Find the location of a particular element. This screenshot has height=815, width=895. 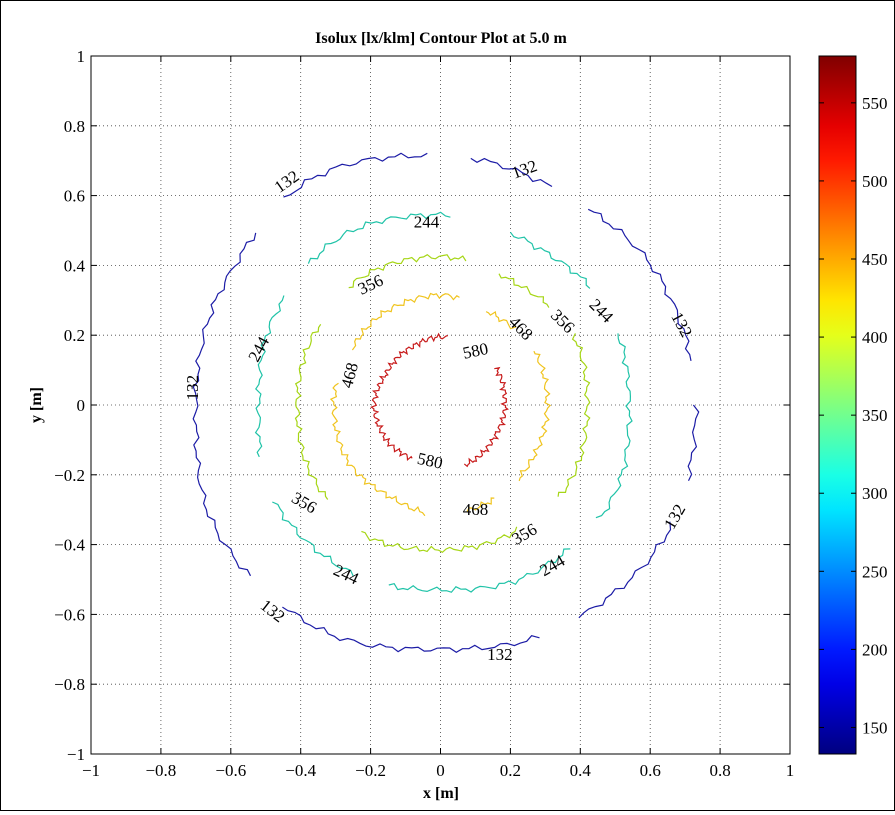

colorbar-tick-label: 300 is located at coordinates (875, 493).